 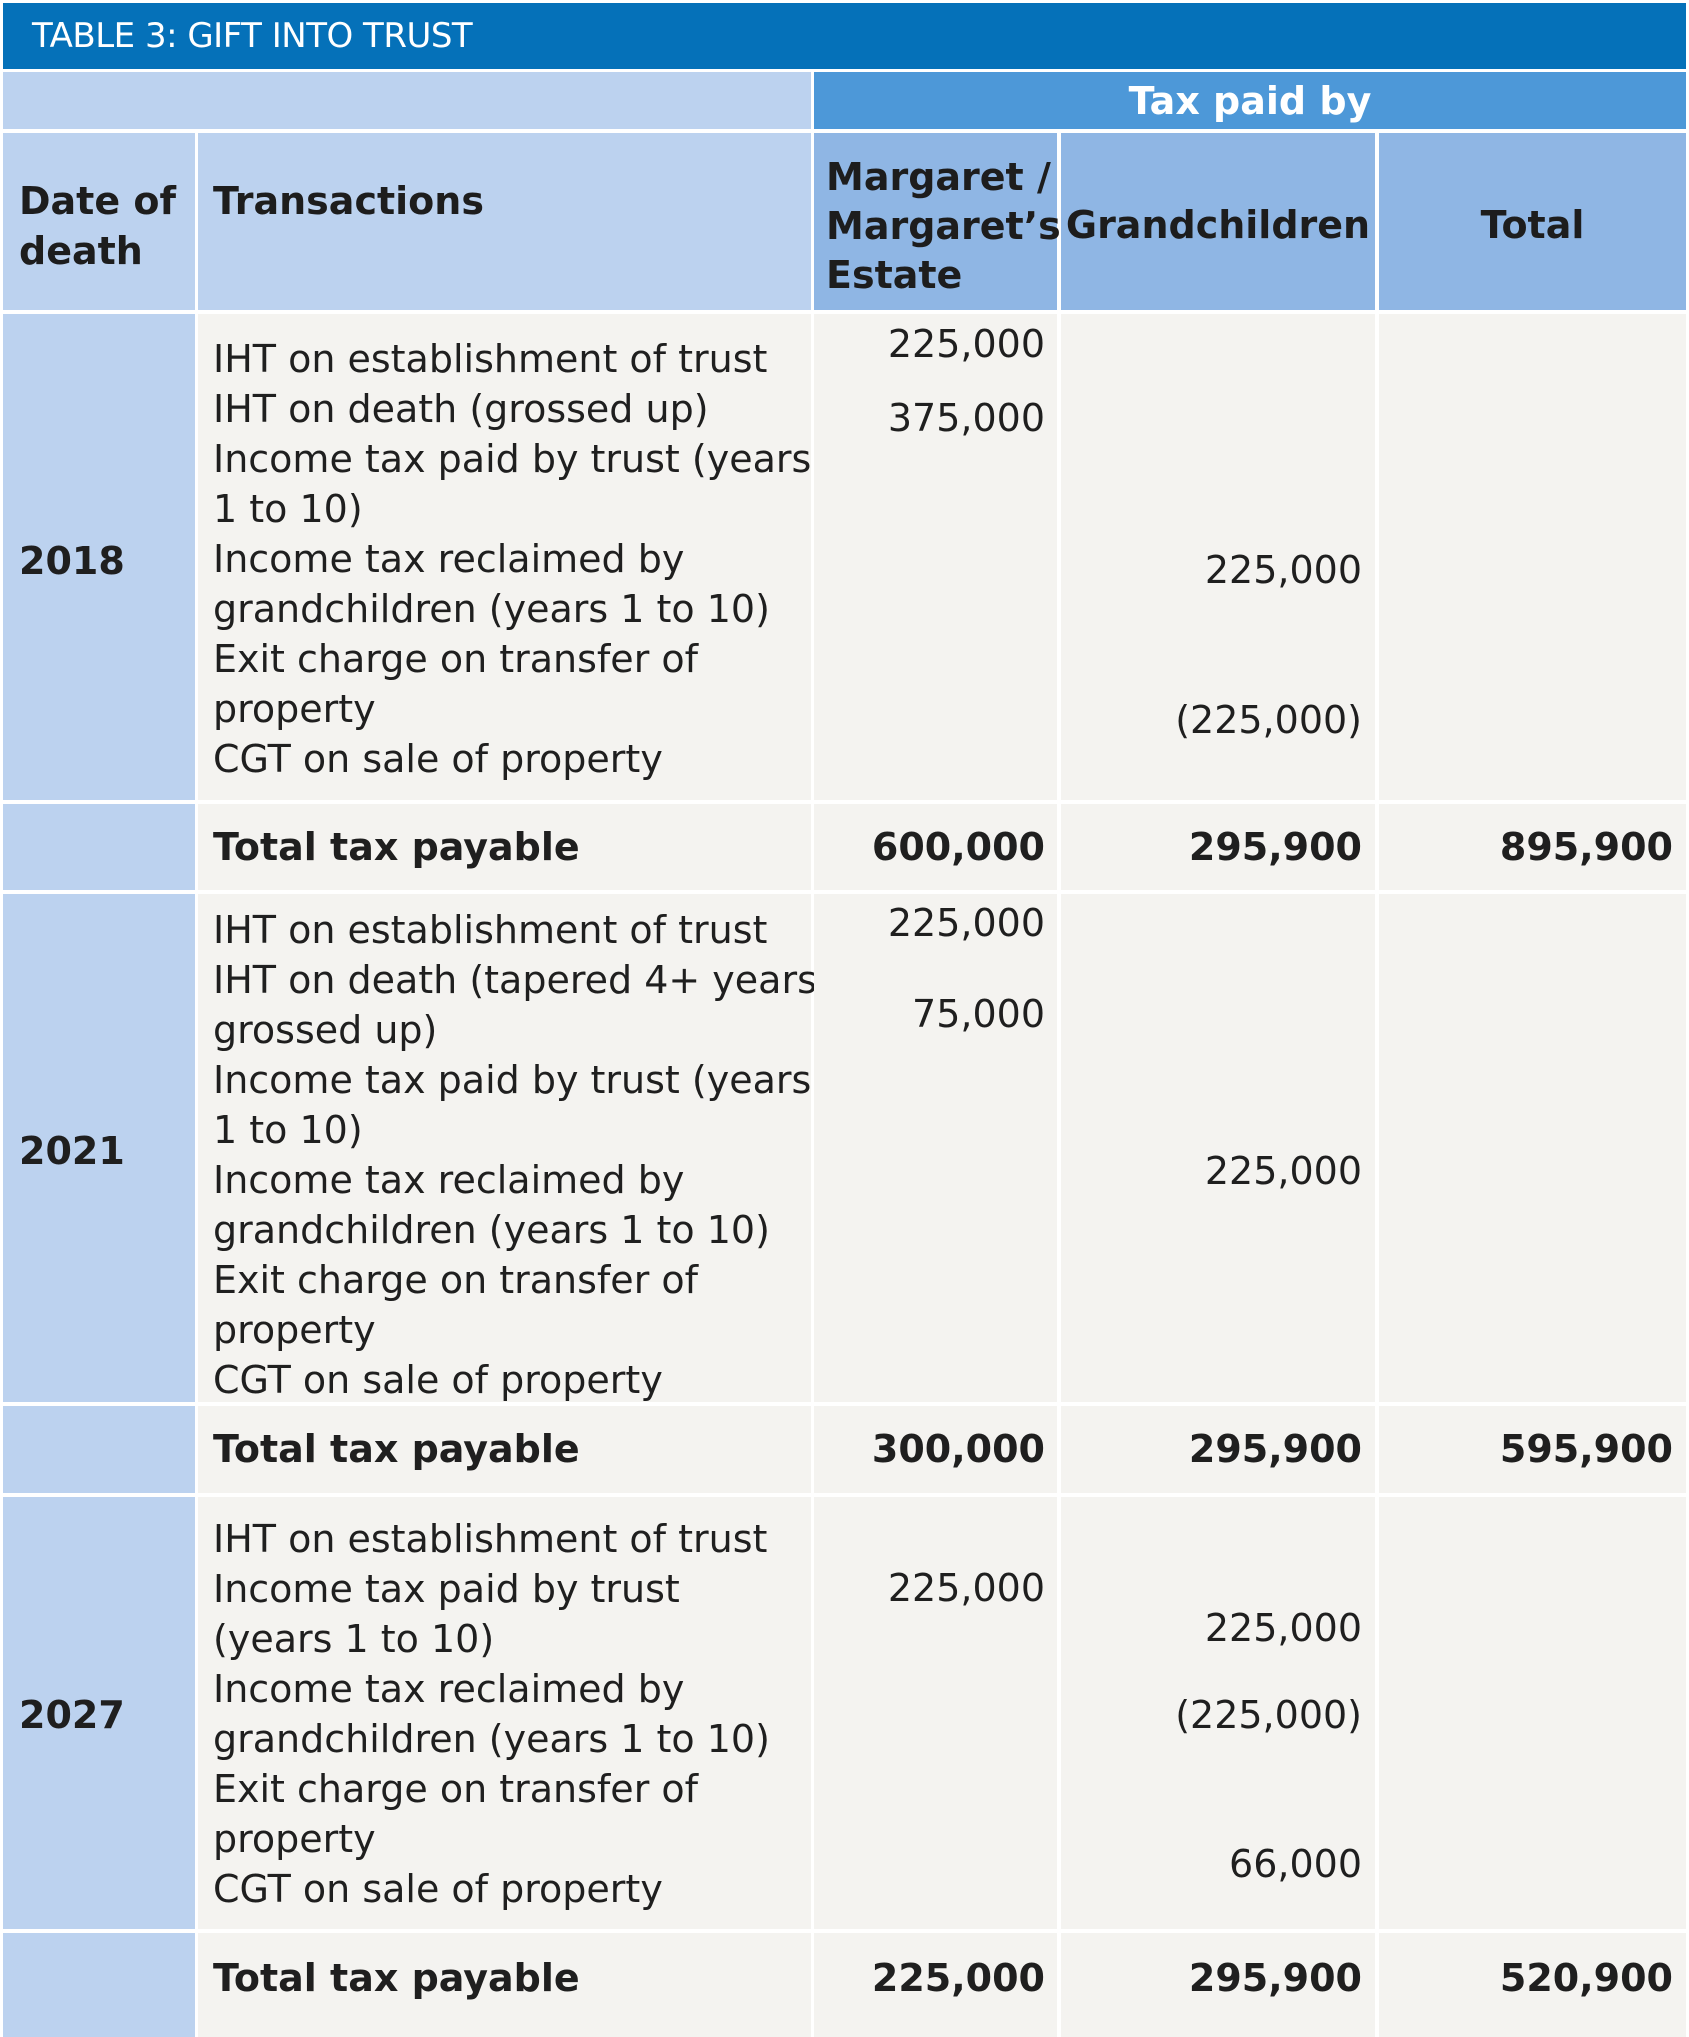 I want to click on margaret-label-line1: Margaret /, so click(x=938, y=177).